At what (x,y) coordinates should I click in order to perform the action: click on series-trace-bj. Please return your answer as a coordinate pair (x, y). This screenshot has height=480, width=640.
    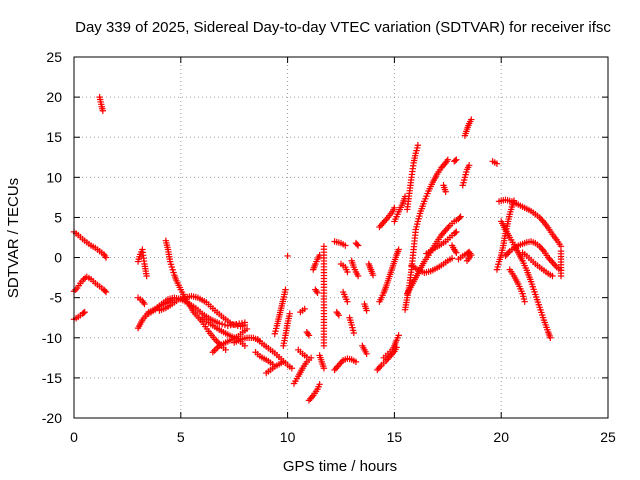
    Looking at the image, I should click on (537, 264).